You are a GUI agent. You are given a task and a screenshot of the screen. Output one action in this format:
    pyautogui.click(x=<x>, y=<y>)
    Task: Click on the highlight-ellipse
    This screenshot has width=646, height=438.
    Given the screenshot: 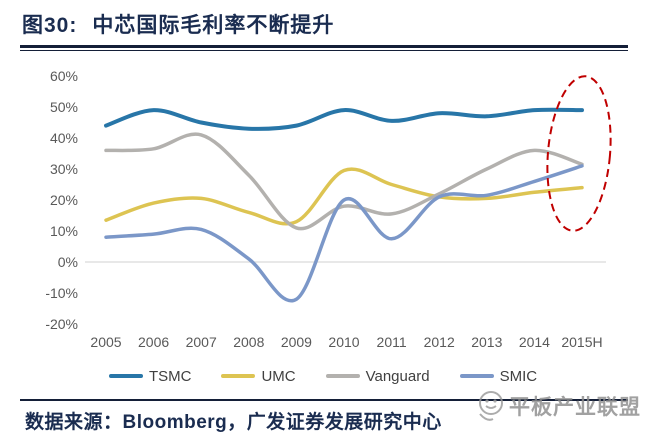 What is the action you would take?
    pyautogui.click(x=579, y=153)
    